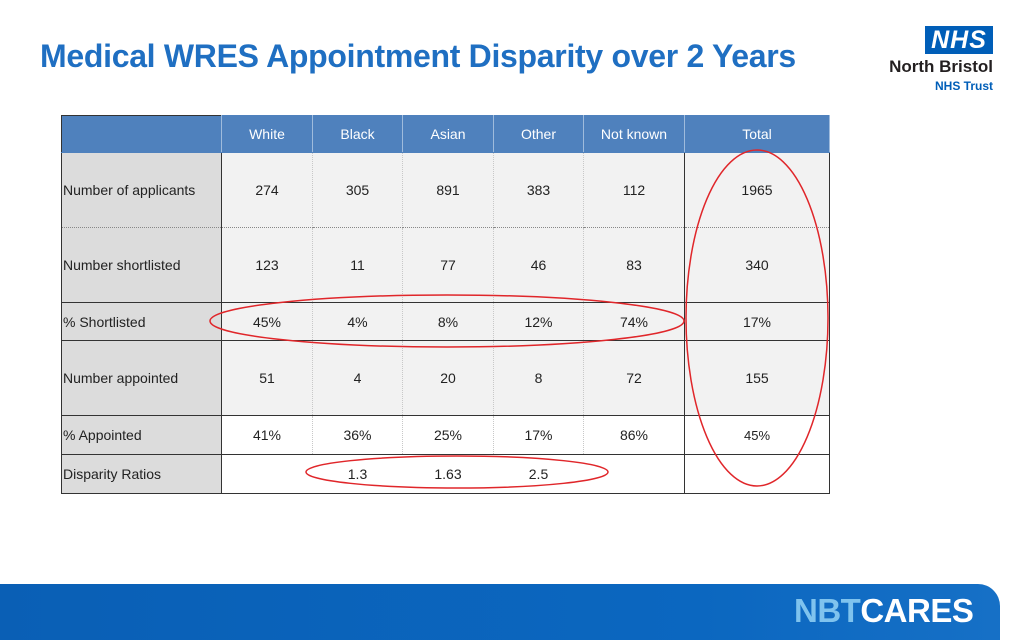 The height and width of the screenshot is (640, 1024). Describe the element at coordinates (538, 321) in the screenshot. I see `table-cell: 12%` at that location.